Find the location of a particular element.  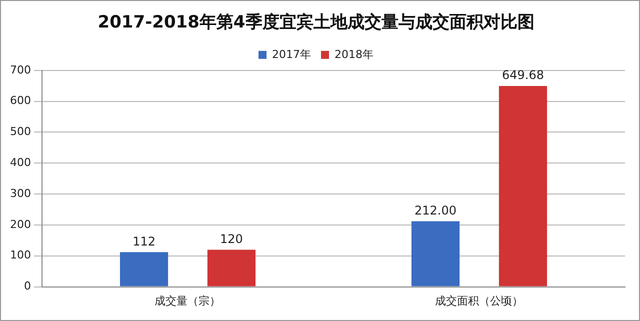

y-tick-label: 600 is located at coordinates (20, 101).